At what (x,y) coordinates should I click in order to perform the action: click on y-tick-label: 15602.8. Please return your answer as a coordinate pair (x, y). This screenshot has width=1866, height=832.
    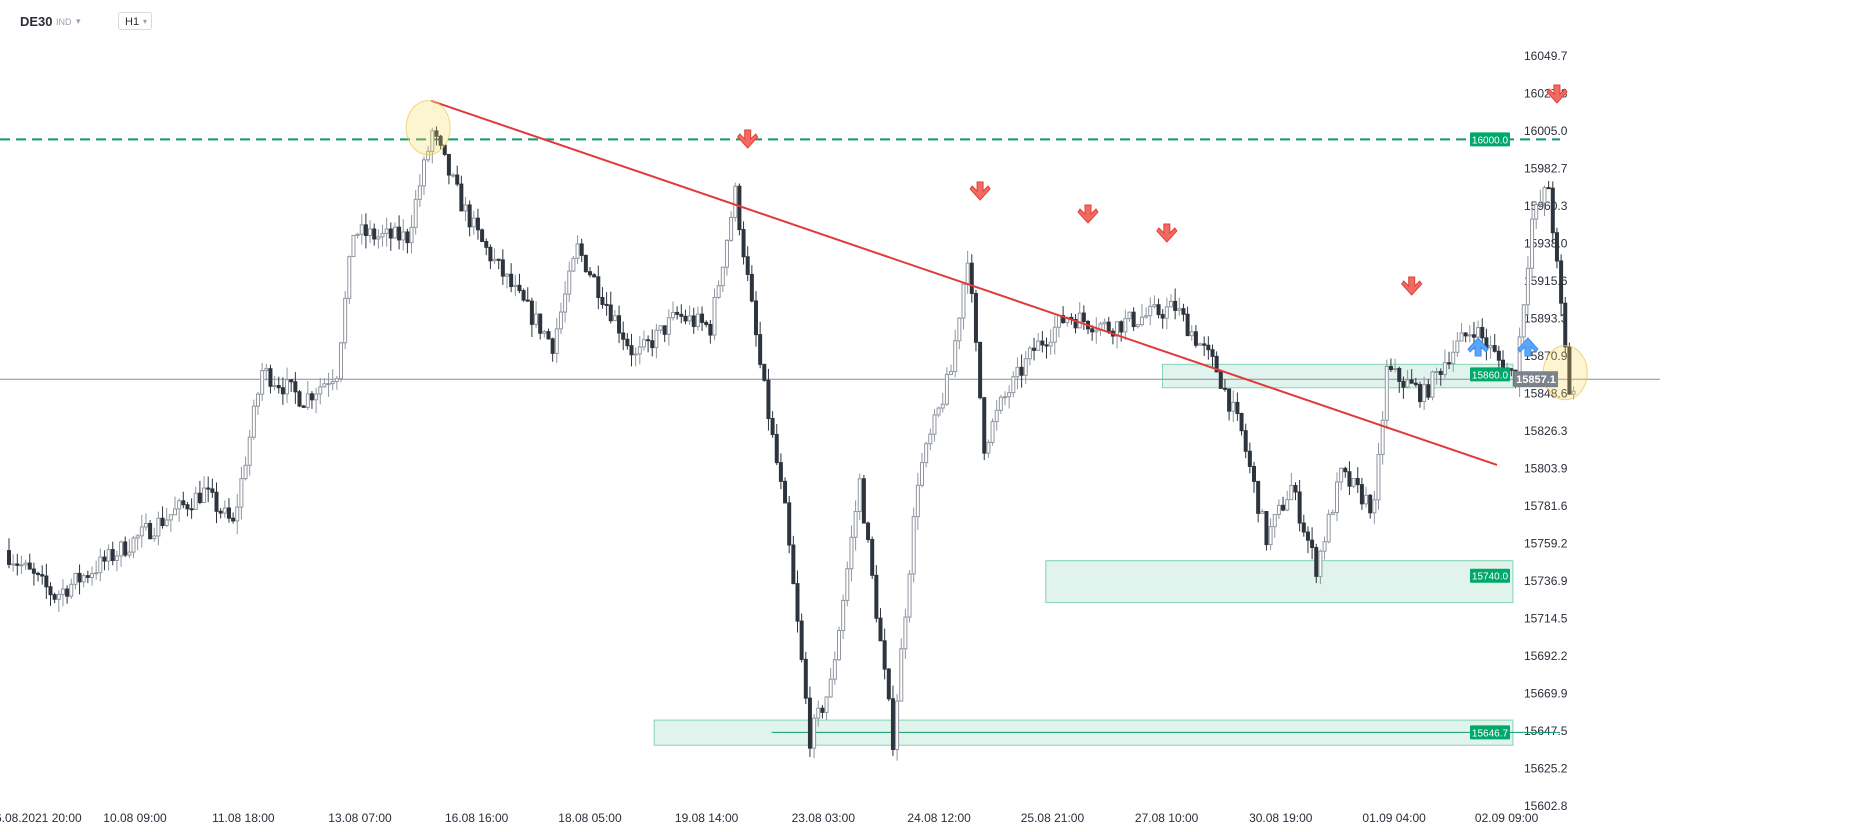
    Looking at the image, I should click on (1546, 806).